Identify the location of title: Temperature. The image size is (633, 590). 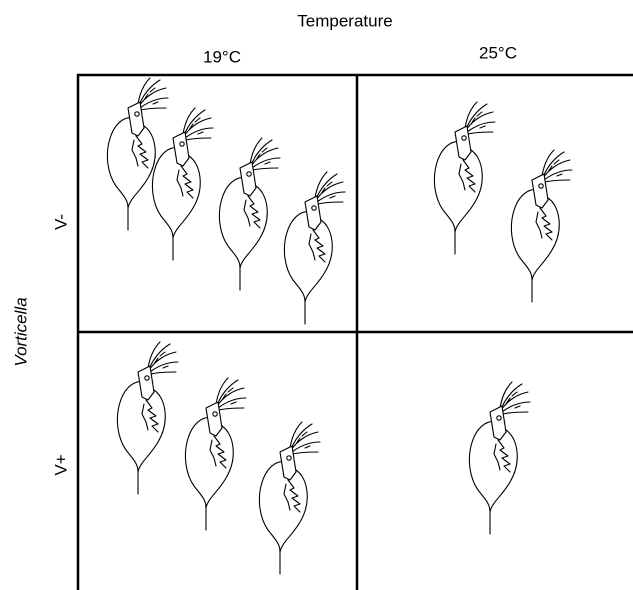
(344, 20).